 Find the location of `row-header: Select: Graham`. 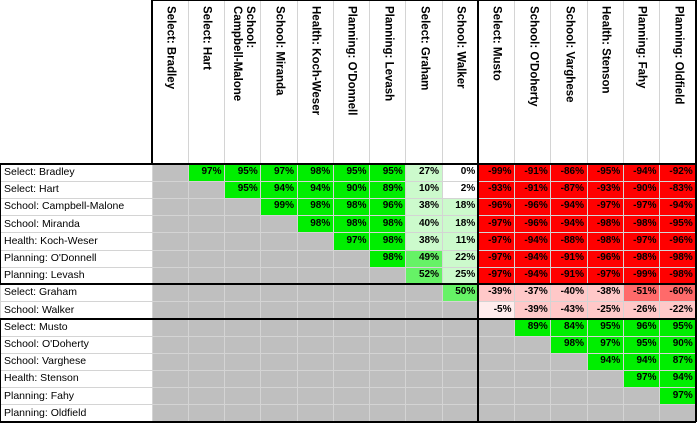

row-header: Select: Graham is located at coordinates (40, 292).